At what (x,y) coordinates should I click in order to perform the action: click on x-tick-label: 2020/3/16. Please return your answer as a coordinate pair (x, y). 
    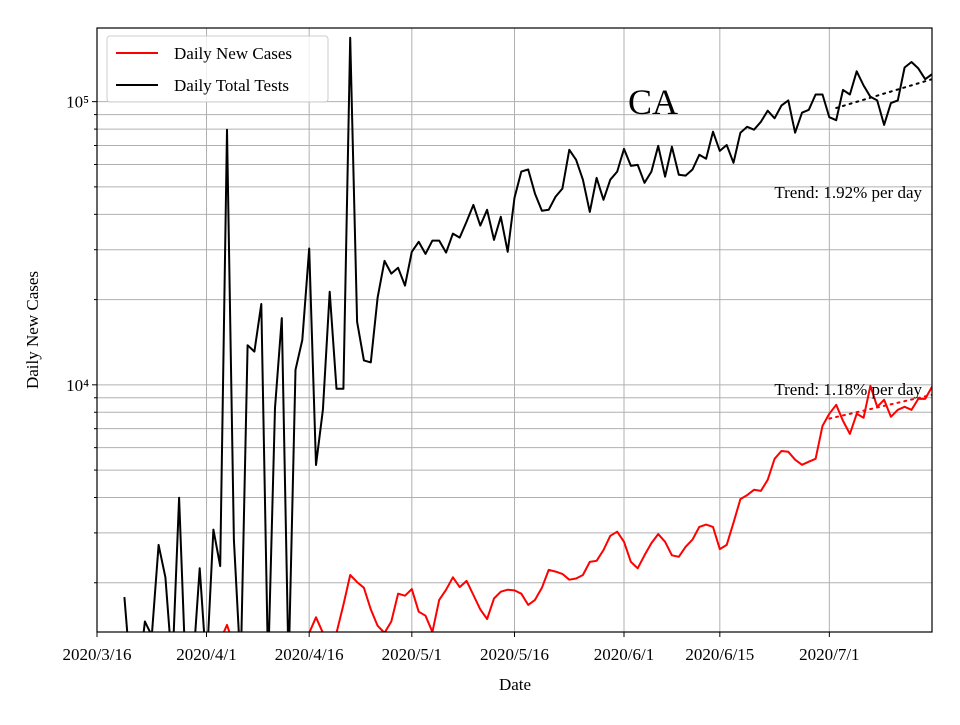
    Looking at the image, I should click on (97, 654).